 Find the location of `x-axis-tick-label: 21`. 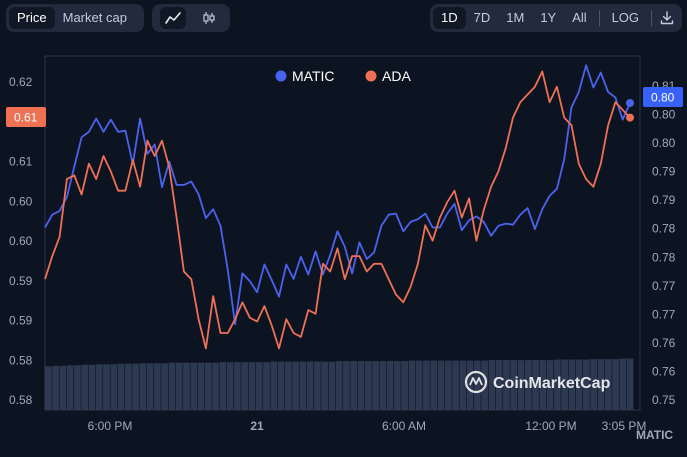

x-axis-tick-label: 21 is located at coordinates (257, 426).